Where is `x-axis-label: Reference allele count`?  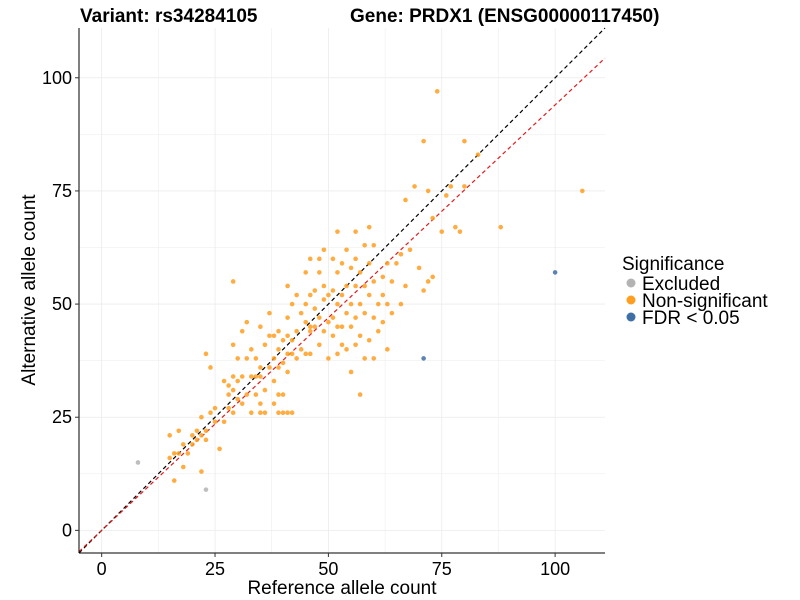
x-axis-label: Reference allele count is located at coordinates (342, 588).